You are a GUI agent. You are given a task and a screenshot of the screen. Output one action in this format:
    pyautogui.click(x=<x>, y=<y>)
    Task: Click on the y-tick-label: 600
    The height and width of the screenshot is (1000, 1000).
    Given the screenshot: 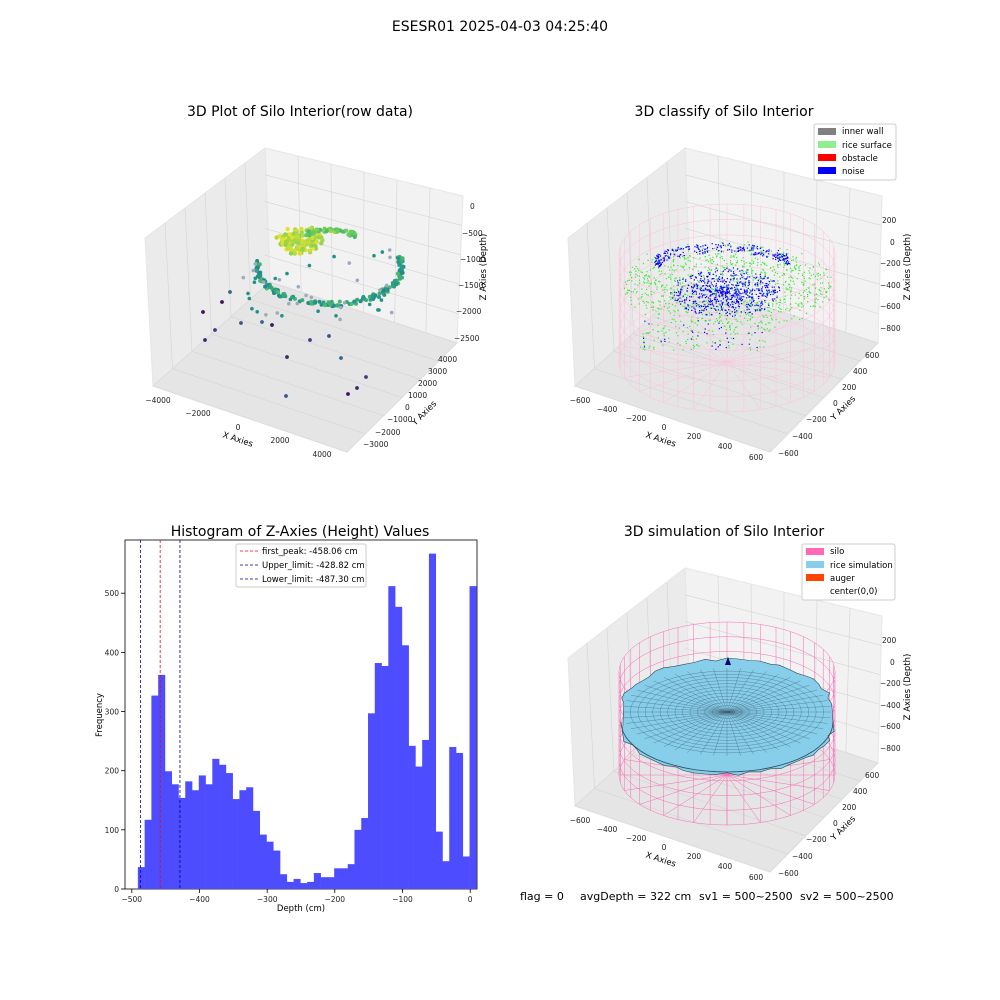 What is the action you would take?
    pyautogui.click(x=872, y=775)
    